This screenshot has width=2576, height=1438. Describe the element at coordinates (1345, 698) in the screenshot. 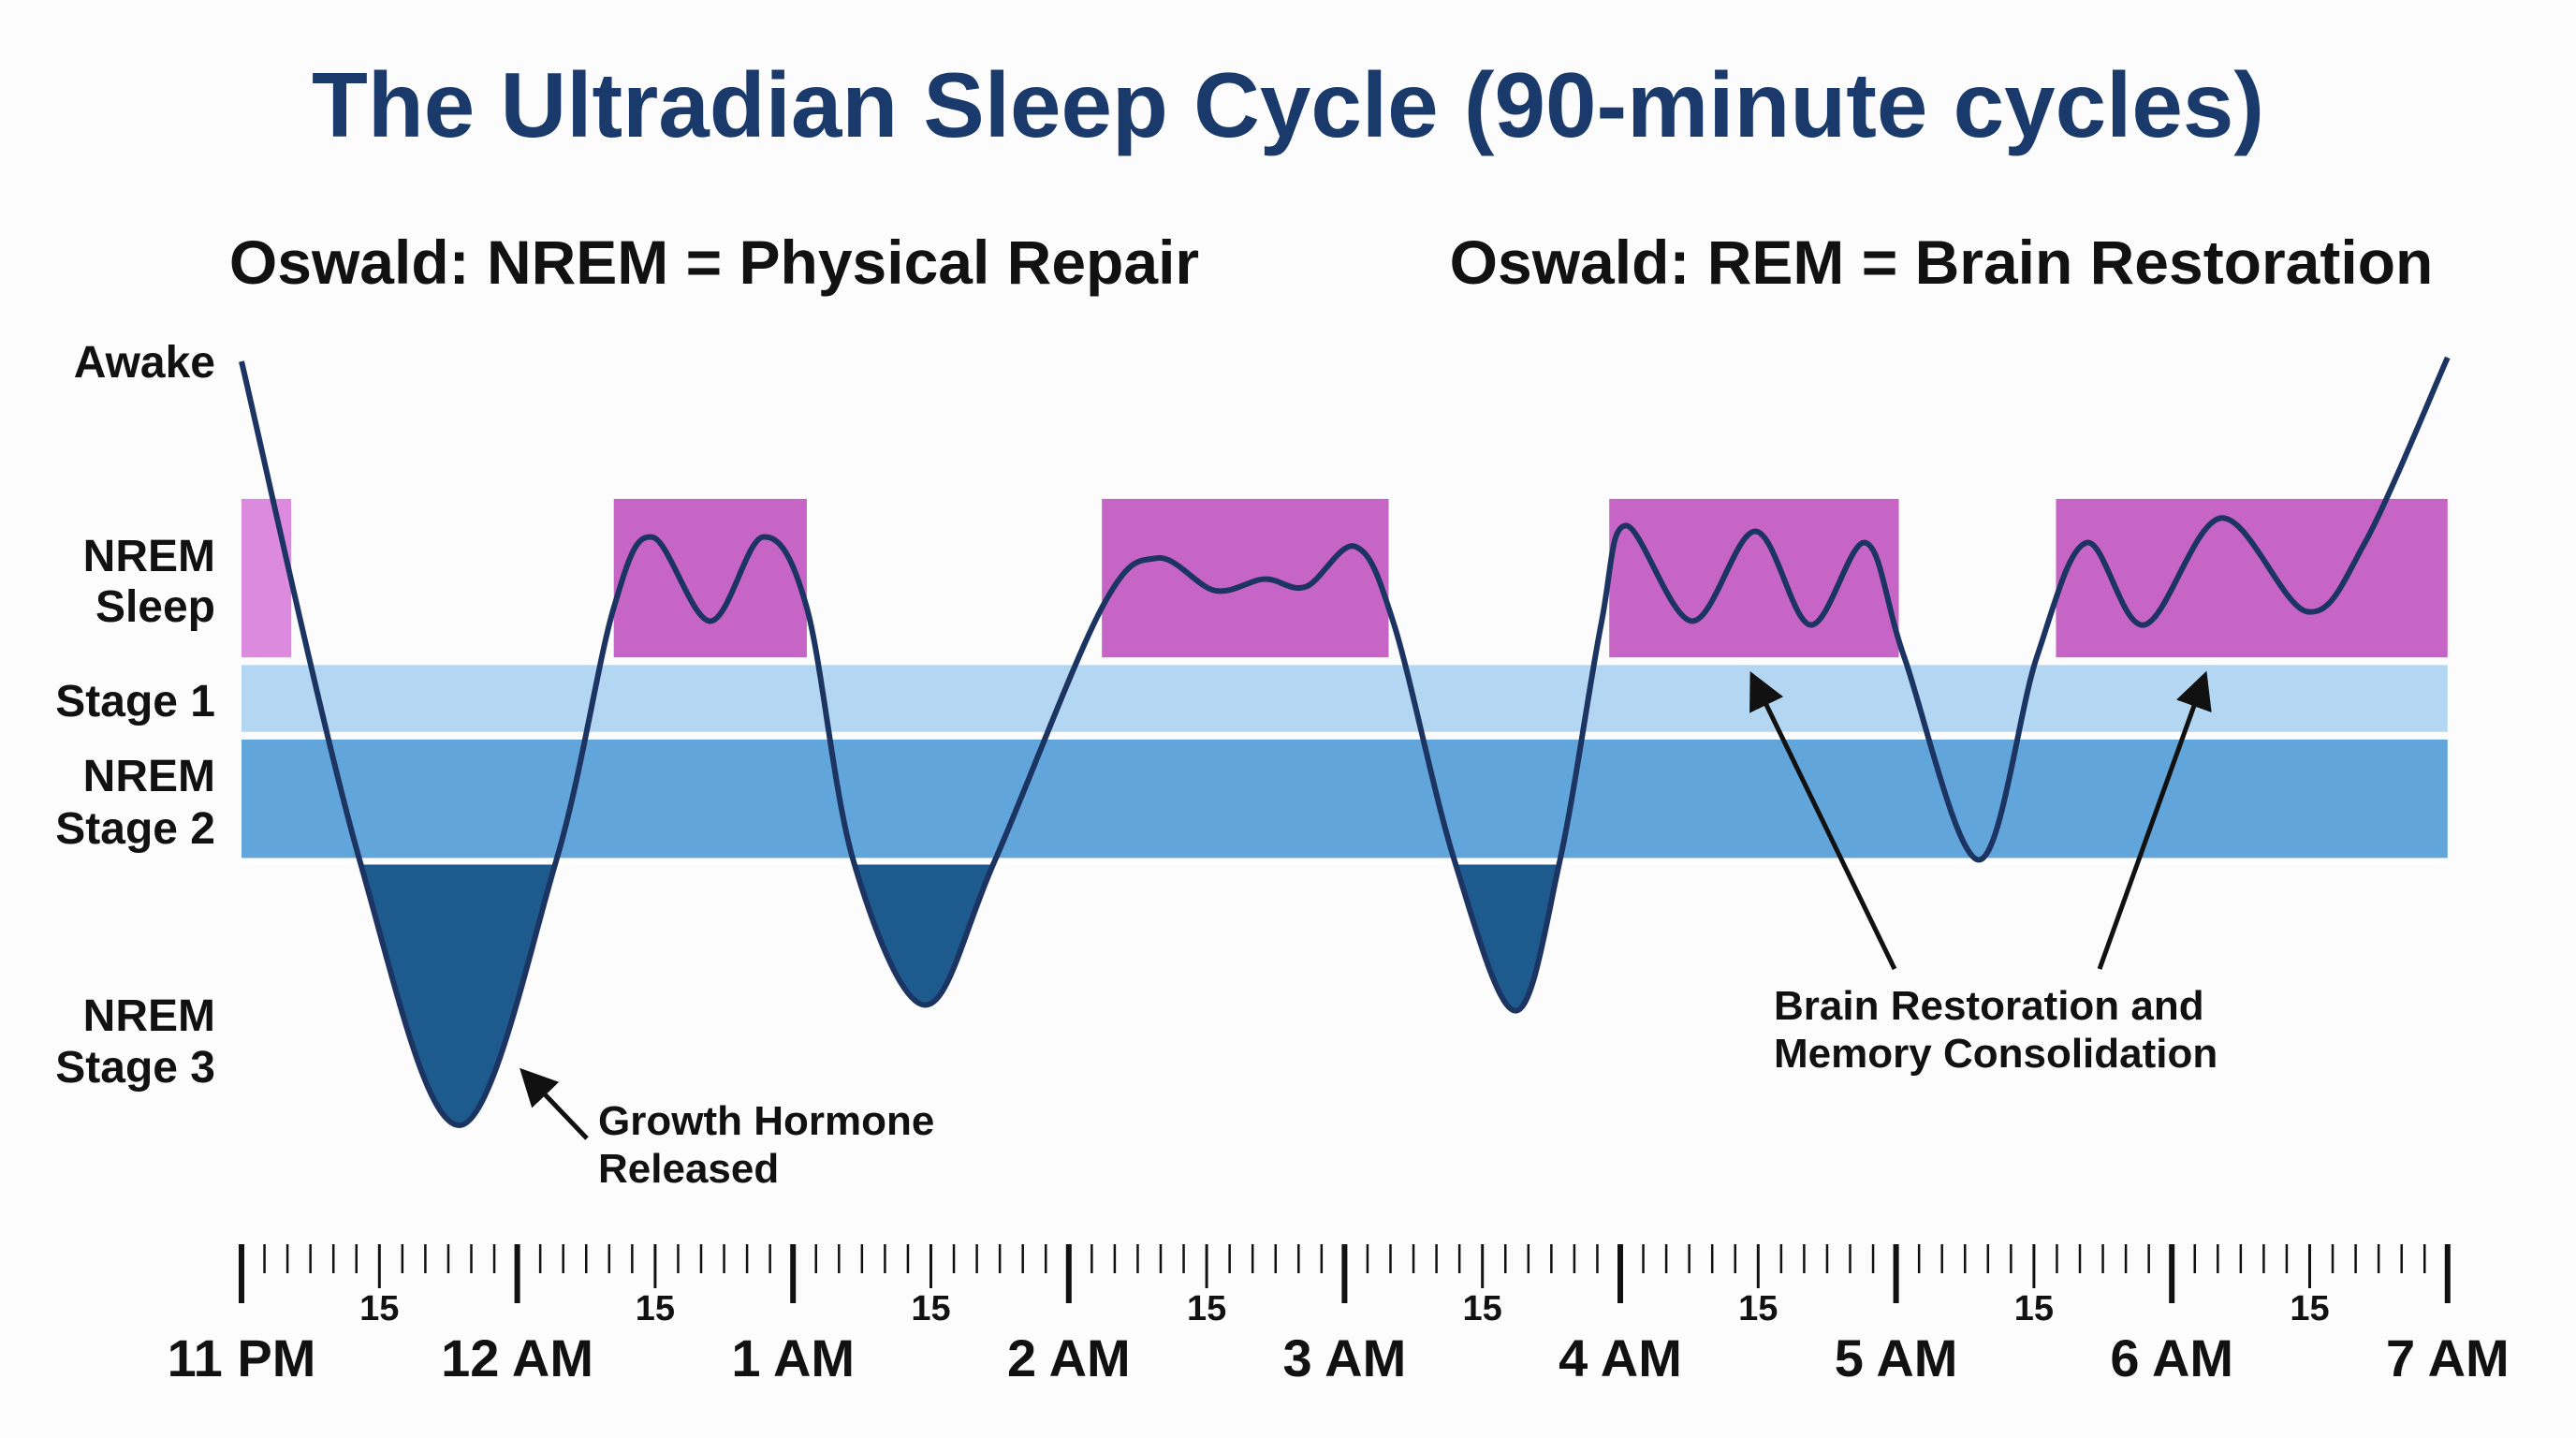

I see `stage1-band` at that location.